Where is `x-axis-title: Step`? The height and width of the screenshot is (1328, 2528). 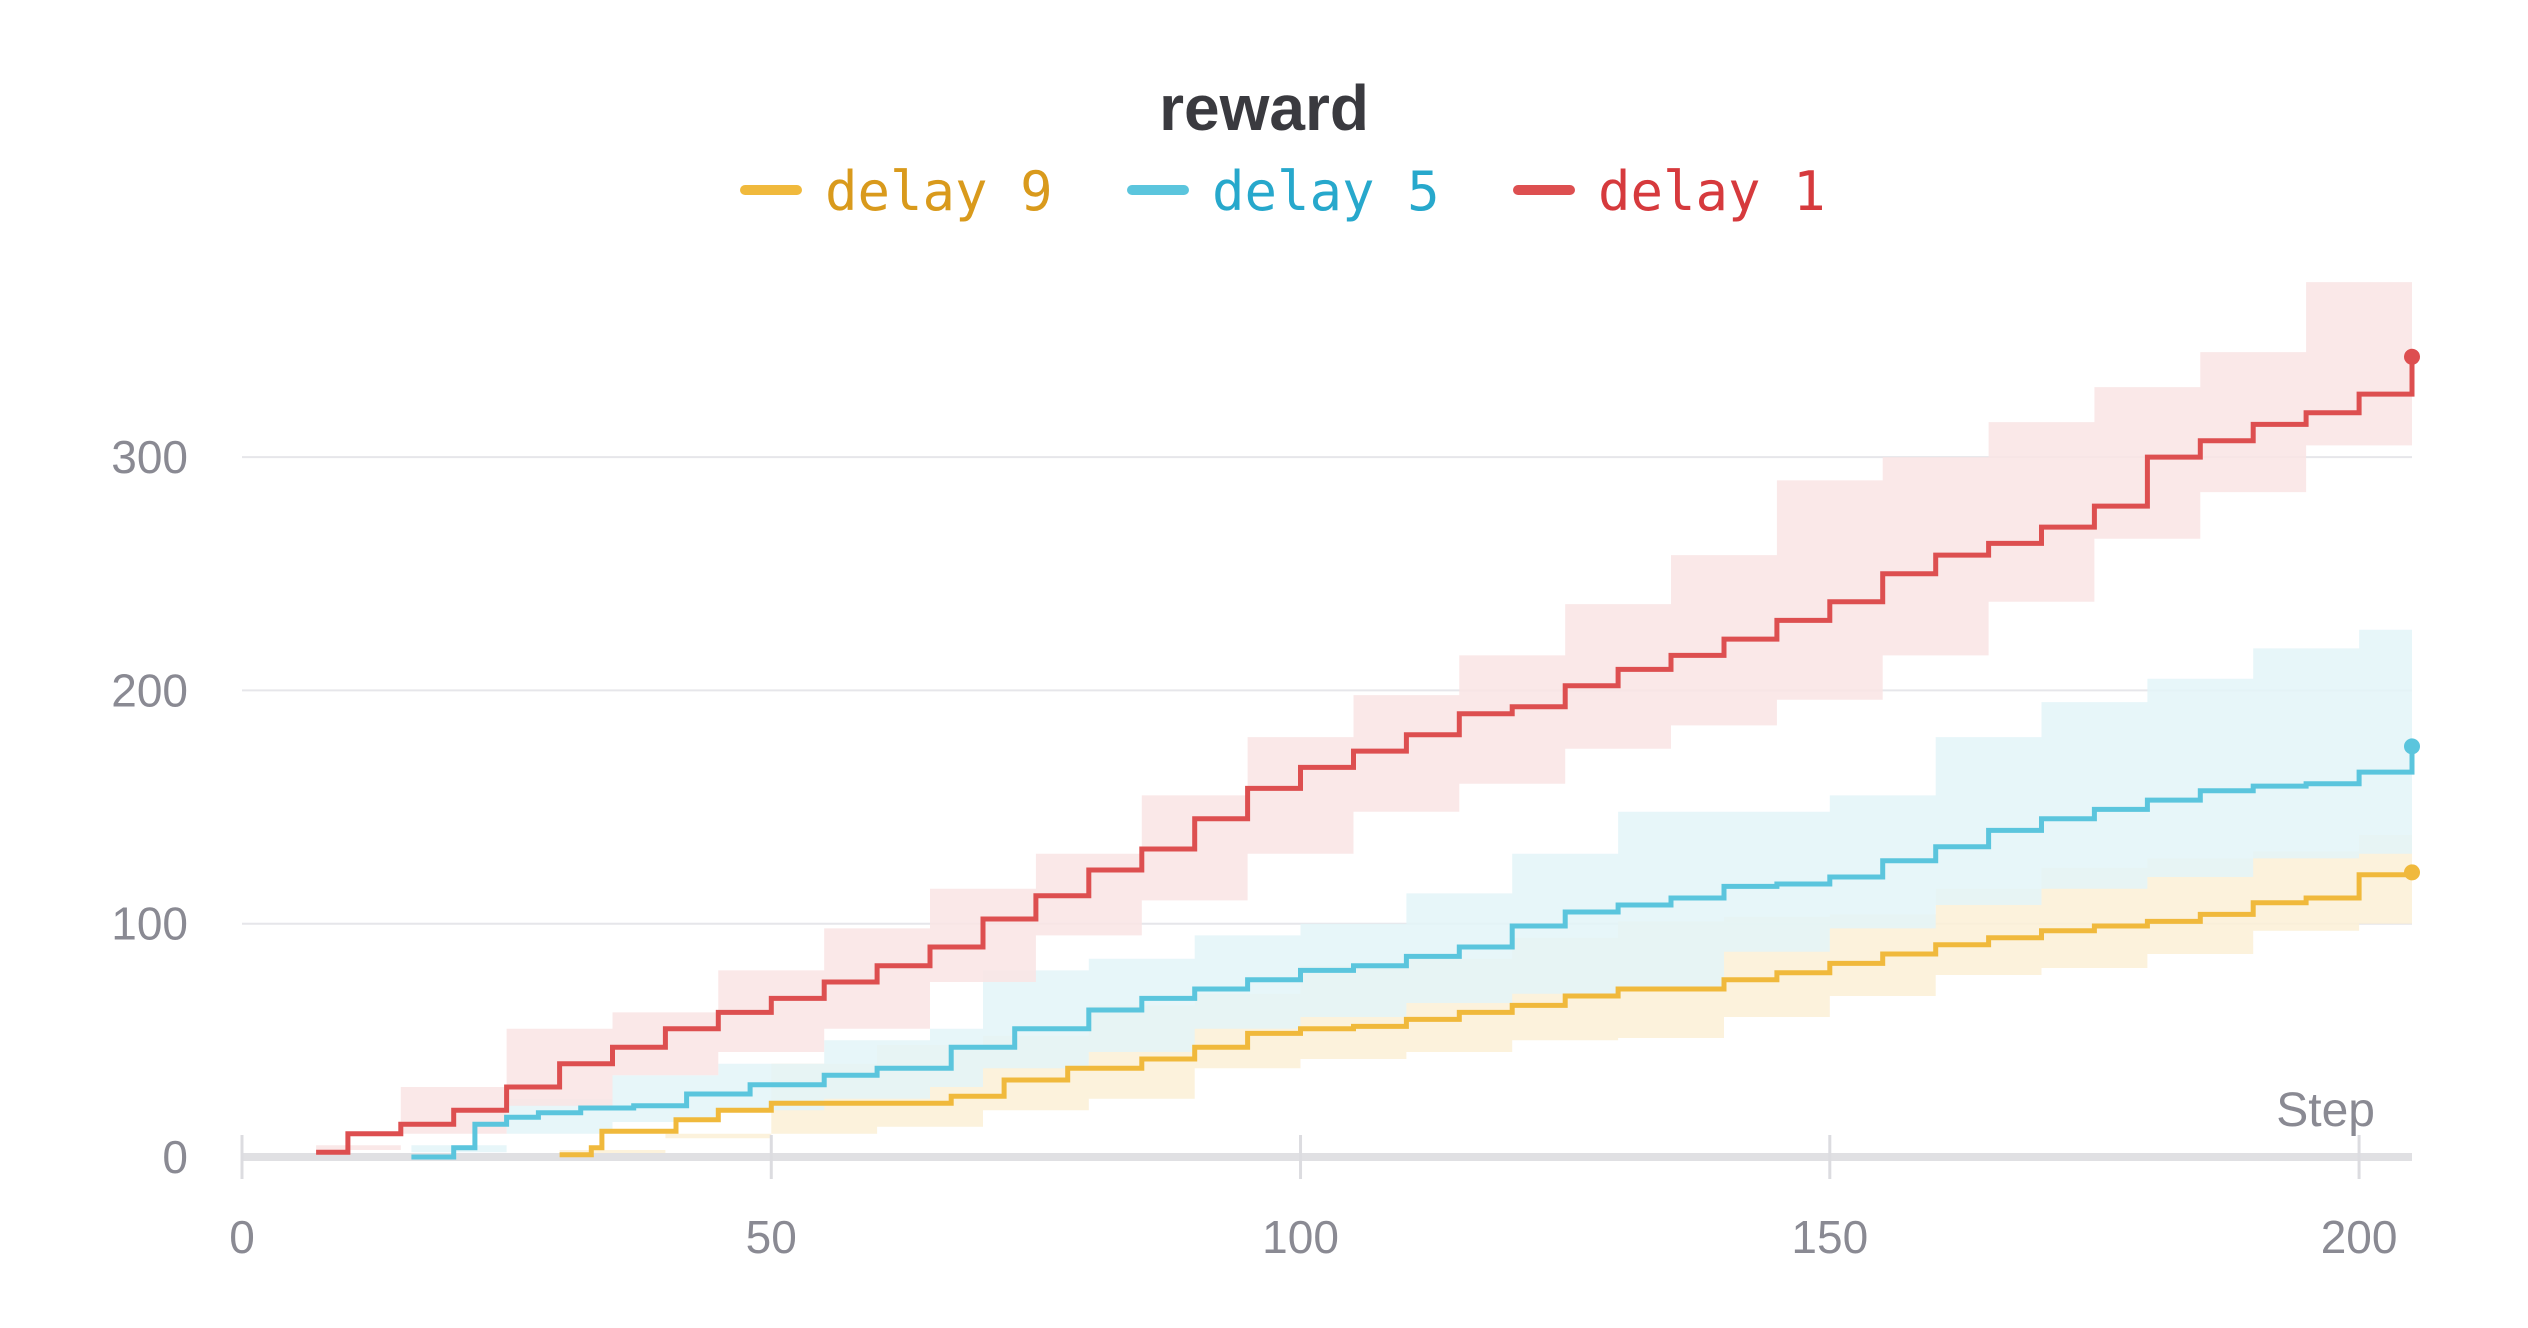
x-axis-title: Step is located at coordinates (2325, 1110).